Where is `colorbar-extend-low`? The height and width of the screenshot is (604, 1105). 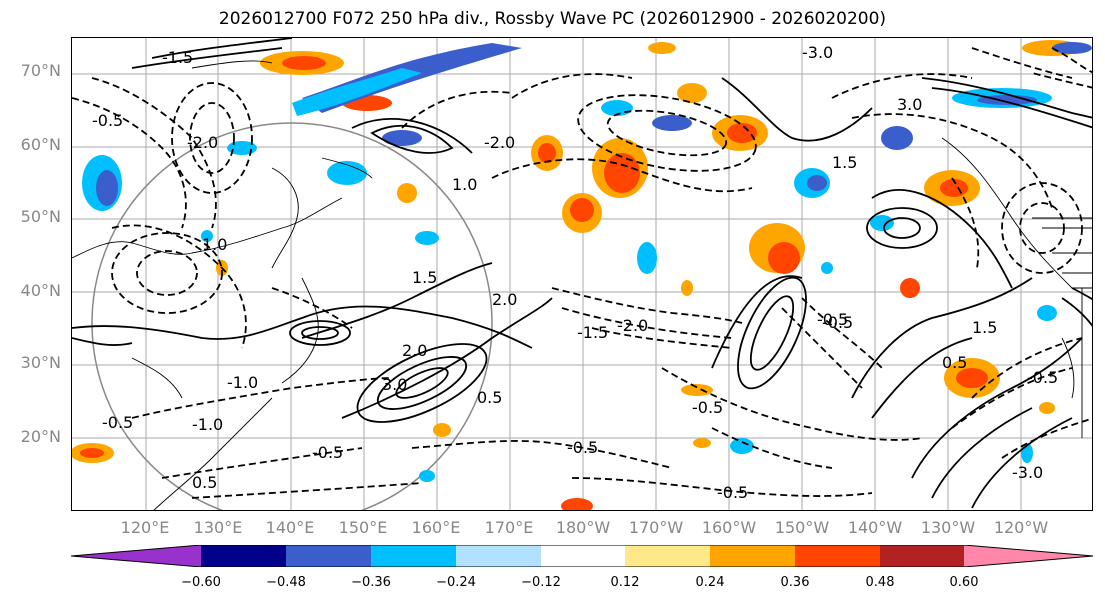 colorbar-extend-low is located at coordinates (136, 556).